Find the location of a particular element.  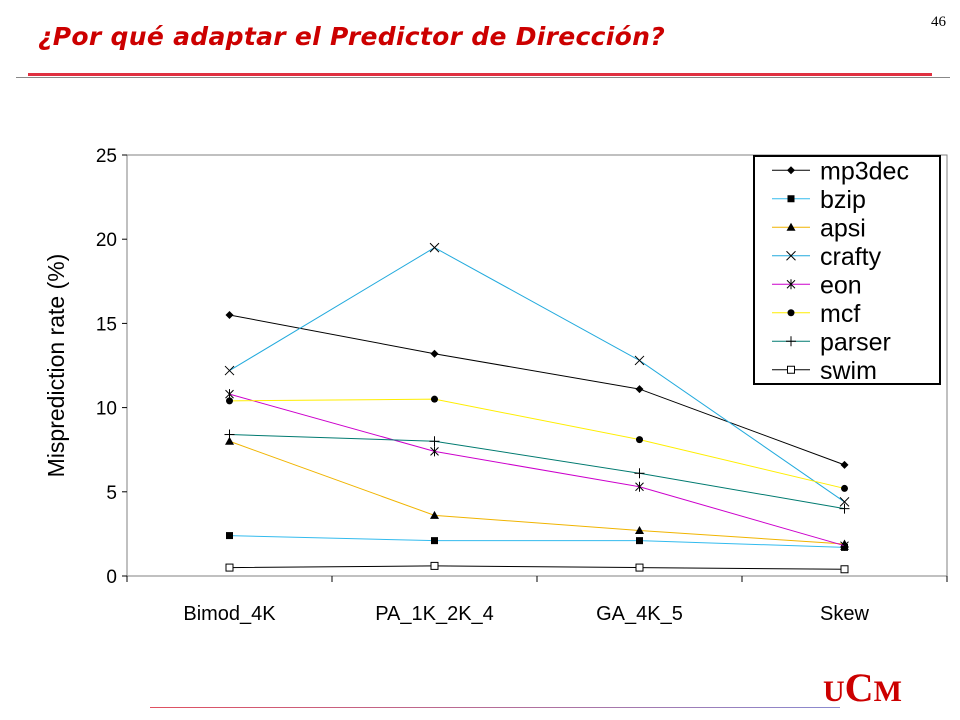

series-line-mcf is located at coordinates (537, 443).